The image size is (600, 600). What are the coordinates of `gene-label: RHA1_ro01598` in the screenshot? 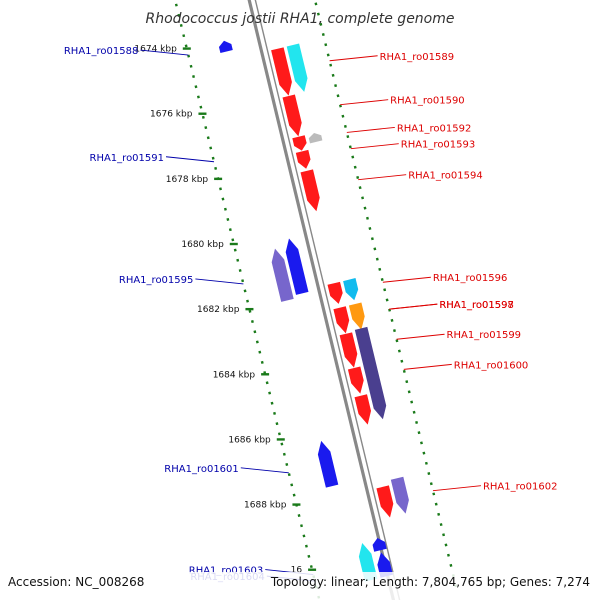 It's located at (476, 305).